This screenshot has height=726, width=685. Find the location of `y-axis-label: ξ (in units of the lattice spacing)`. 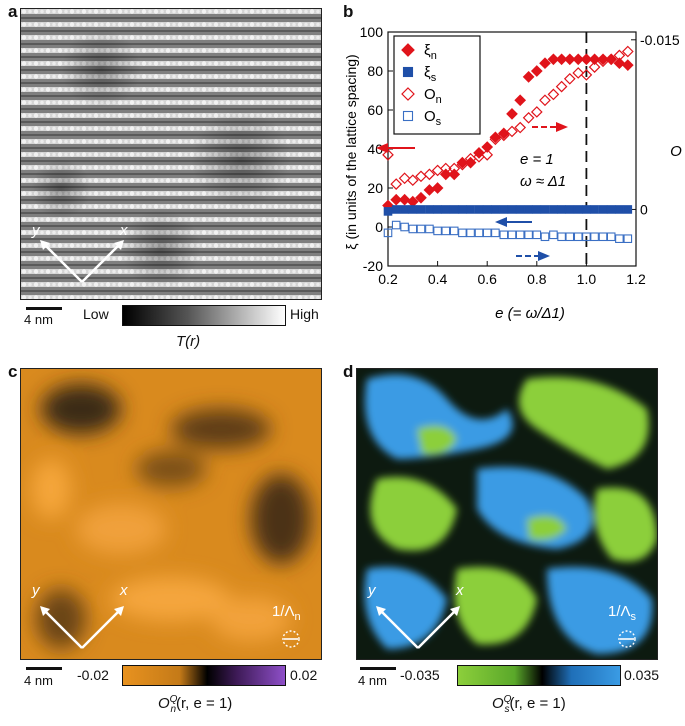

y-axis-label: ξ (in units of the lattice spacing) is located at coordinates (351, 151).